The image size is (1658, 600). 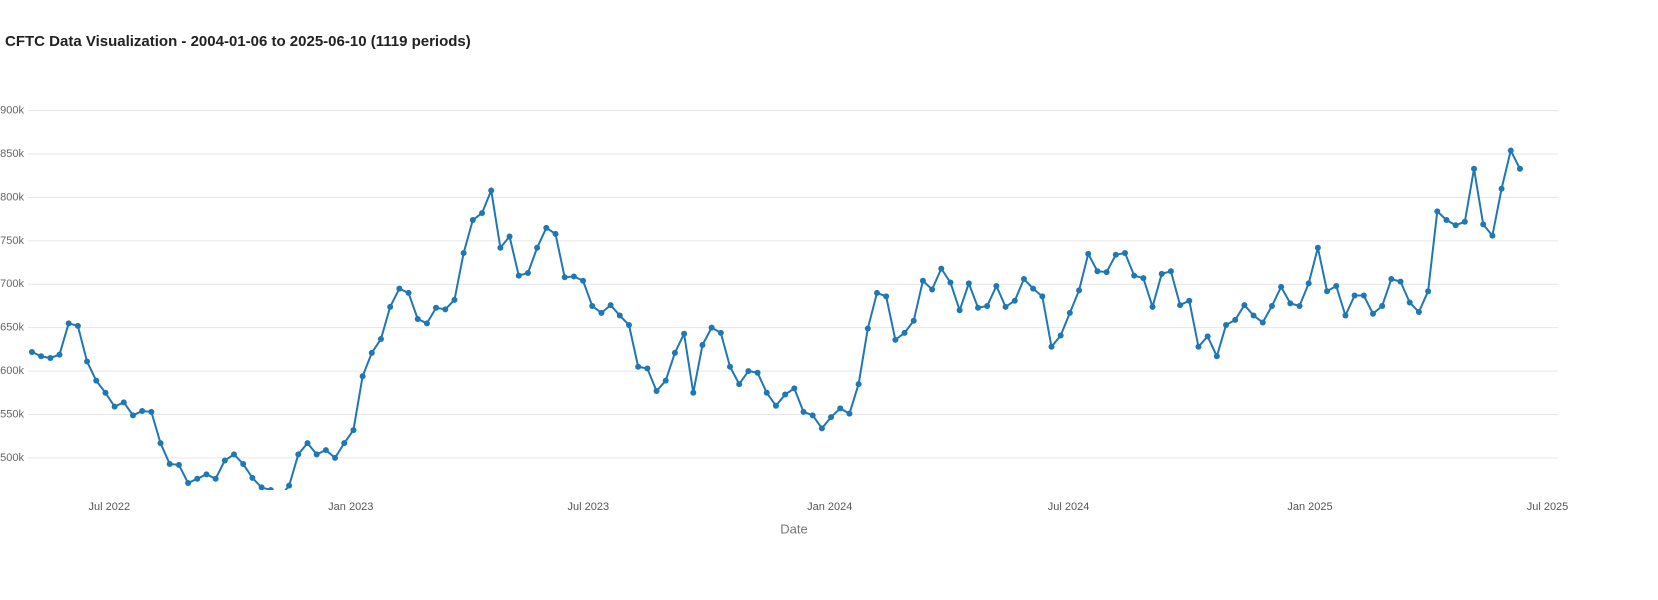 I want to click on x-tick-label: Jan 2024, so click(x=829, y=507).